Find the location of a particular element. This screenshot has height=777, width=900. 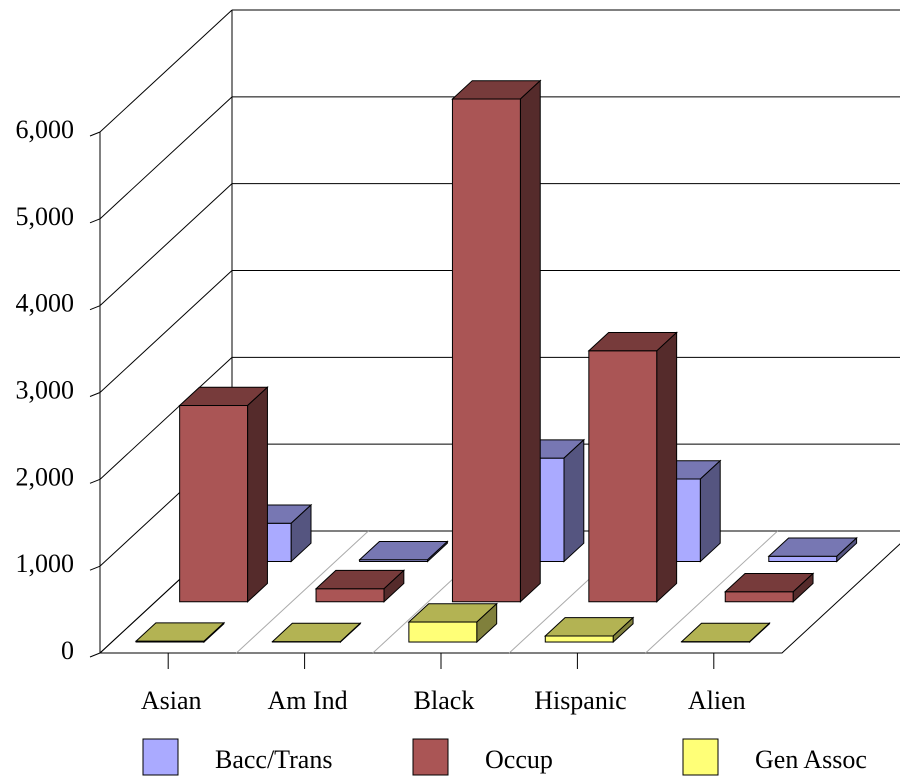

y-tick-label: 4,000 is located at coordinates (45, 303).